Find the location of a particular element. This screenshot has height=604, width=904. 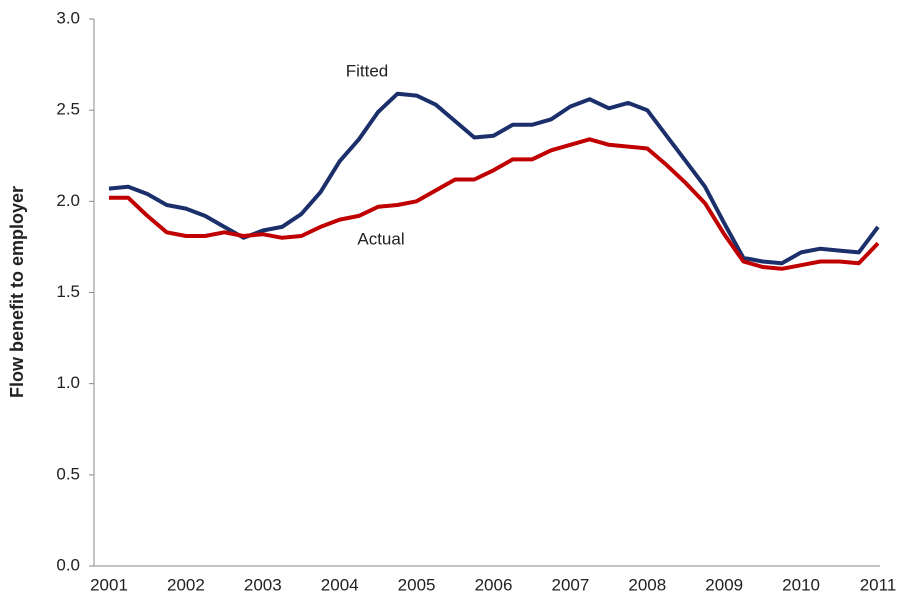

y-tick-label: 1.5 is located at coordinates (68, 291).